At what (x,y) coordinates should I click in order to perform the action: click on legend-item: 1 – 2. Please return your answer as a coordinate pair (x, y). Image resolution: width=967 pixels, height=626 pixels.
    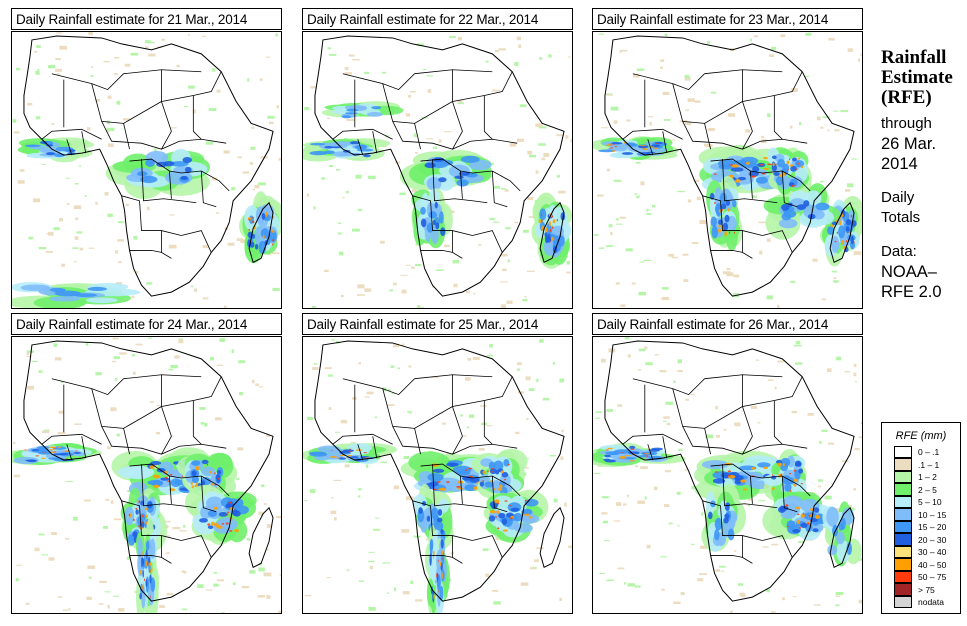
    Looking at the image, I should click on (920, 477).